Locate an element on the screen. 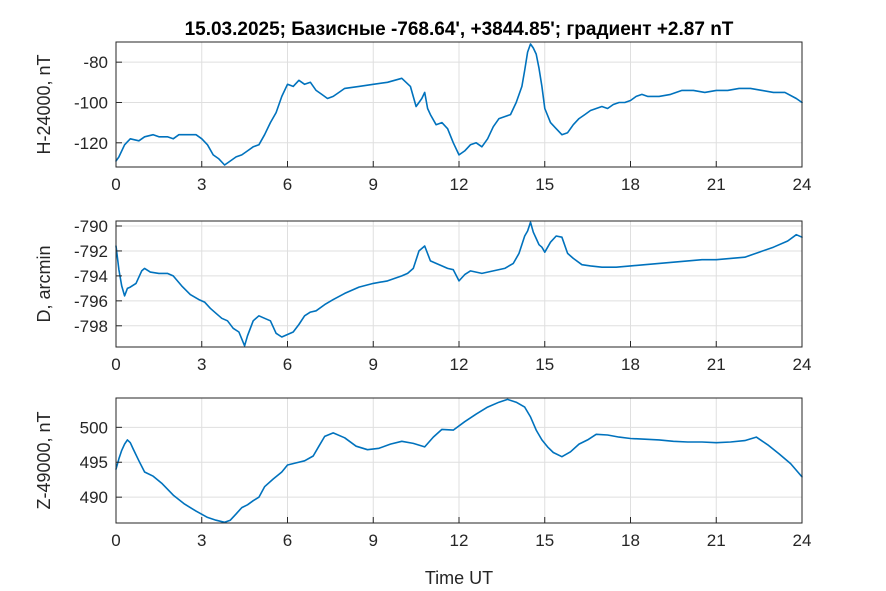 The height and width of the screenshot is (591, 886). panel-d-xtick-label: 9 is located at coordinates (373, 364).